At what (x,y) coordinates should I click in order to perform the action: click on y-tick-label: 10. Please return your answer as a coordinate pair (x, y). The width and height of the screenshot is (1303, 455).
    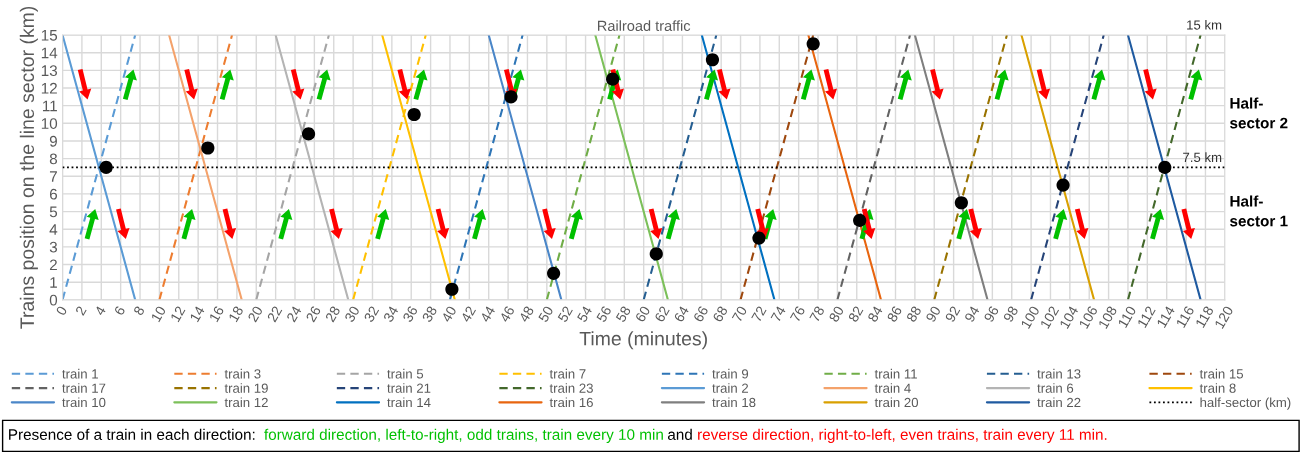
    Looking at the image, I should click on (49, 123).